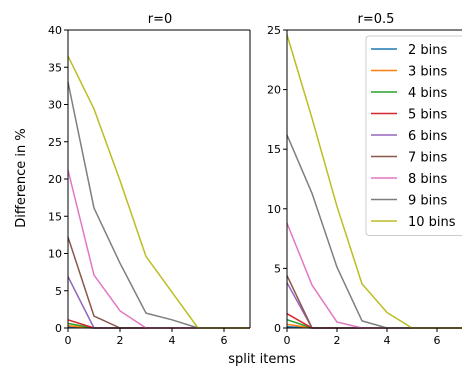  I want to click on y-axis-label: Difference in %, so click(21, 178).